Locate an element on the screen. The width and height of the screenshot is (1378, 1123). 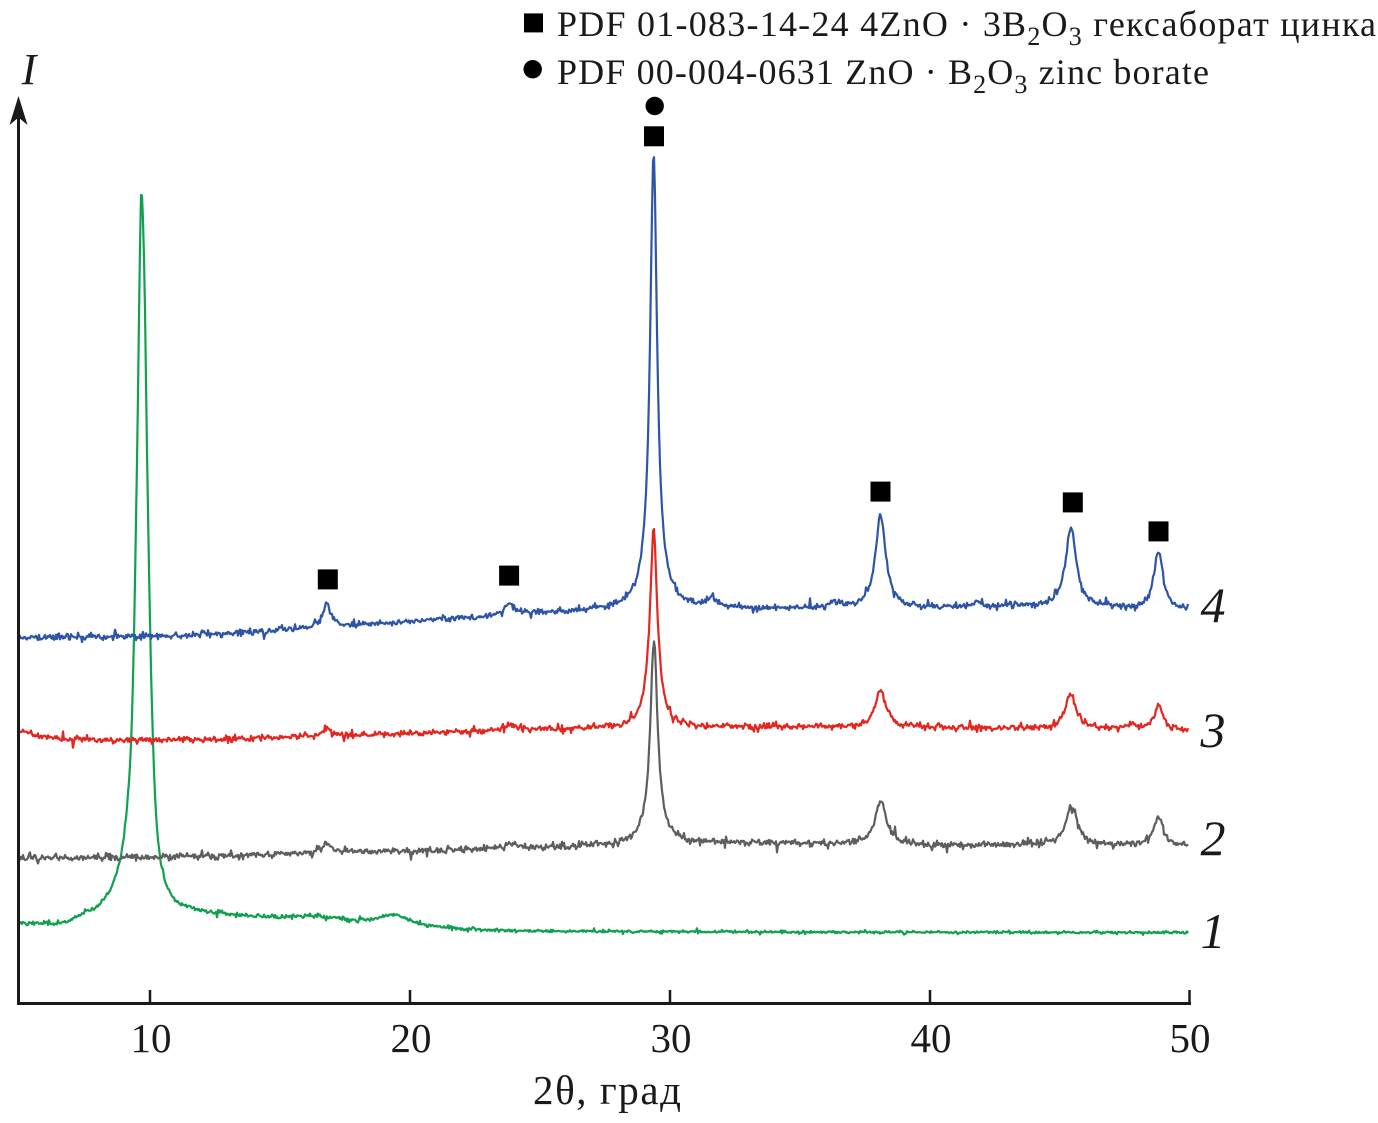
svg-text: 10 is located at coordinates (151, 1038).